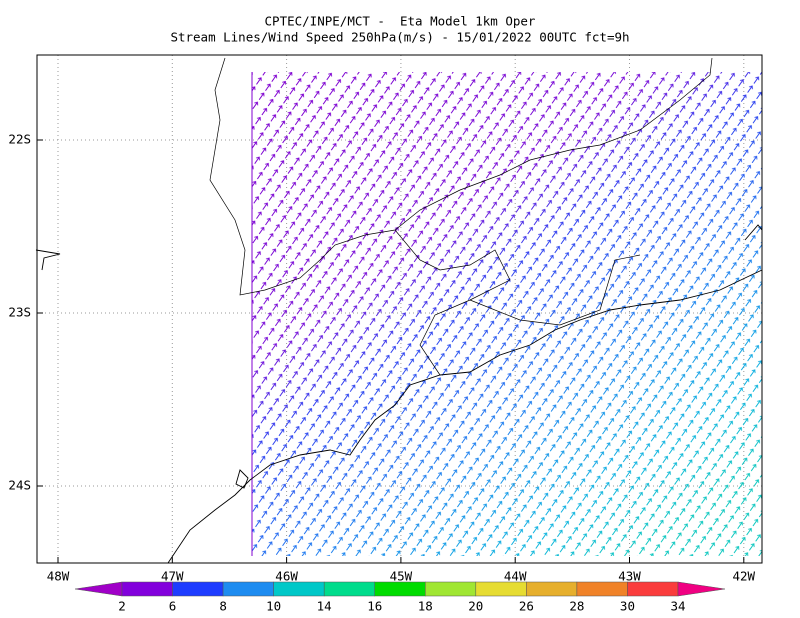 The height and width of the screenshot is (618, 800). What do you see at coordinates (173, 606) in the screenshot?
I see `colorbar-label: 6` at bounding box center [173, 606].